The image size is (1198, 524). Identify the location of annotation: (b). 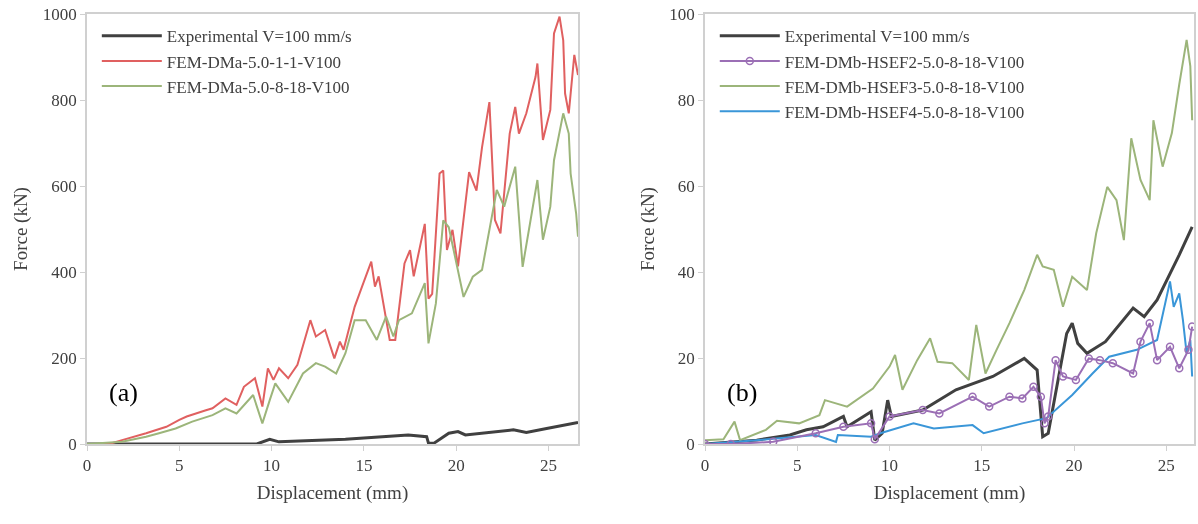
(742, 392).